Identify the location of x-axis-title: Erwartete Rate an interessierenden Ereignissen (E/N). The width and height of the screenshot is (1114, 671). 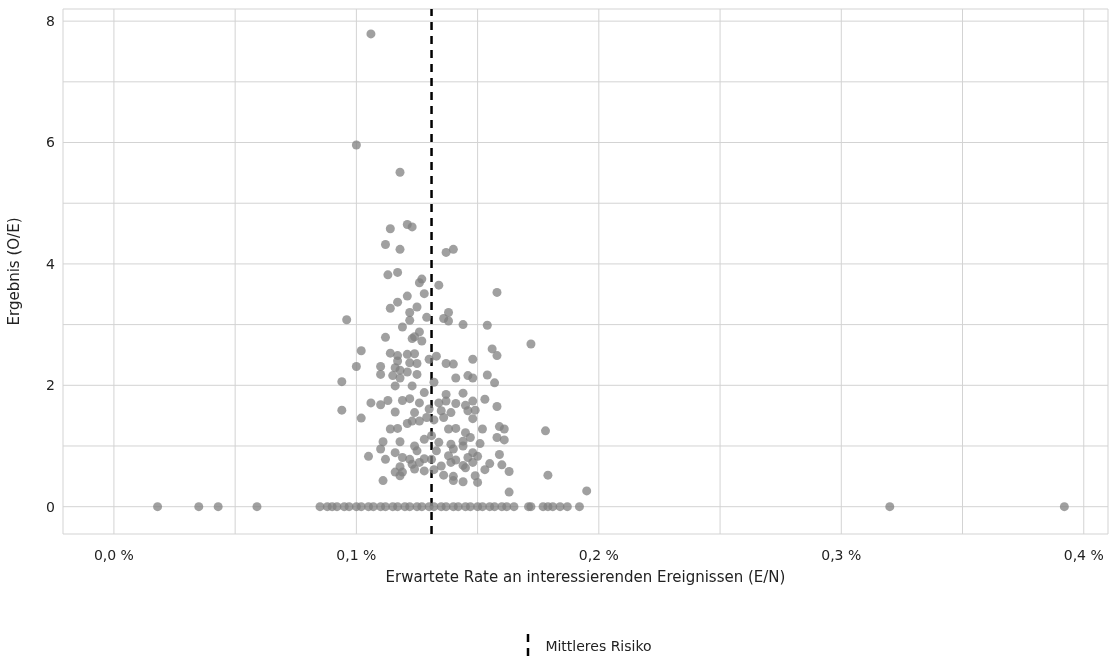
(585, 577).